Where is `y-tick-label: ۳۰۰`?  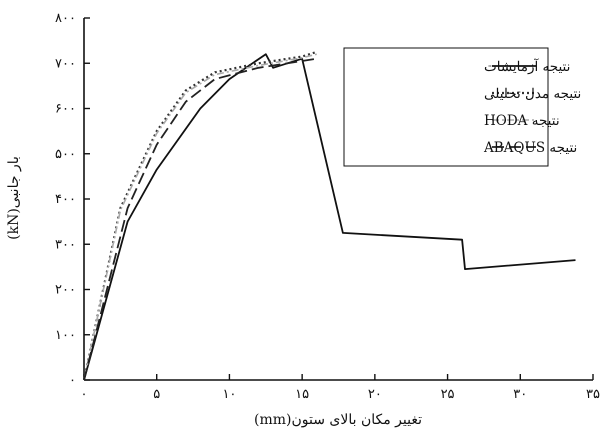
y-tick-label: ۳۰۰ is located at coordinates (65, 244).